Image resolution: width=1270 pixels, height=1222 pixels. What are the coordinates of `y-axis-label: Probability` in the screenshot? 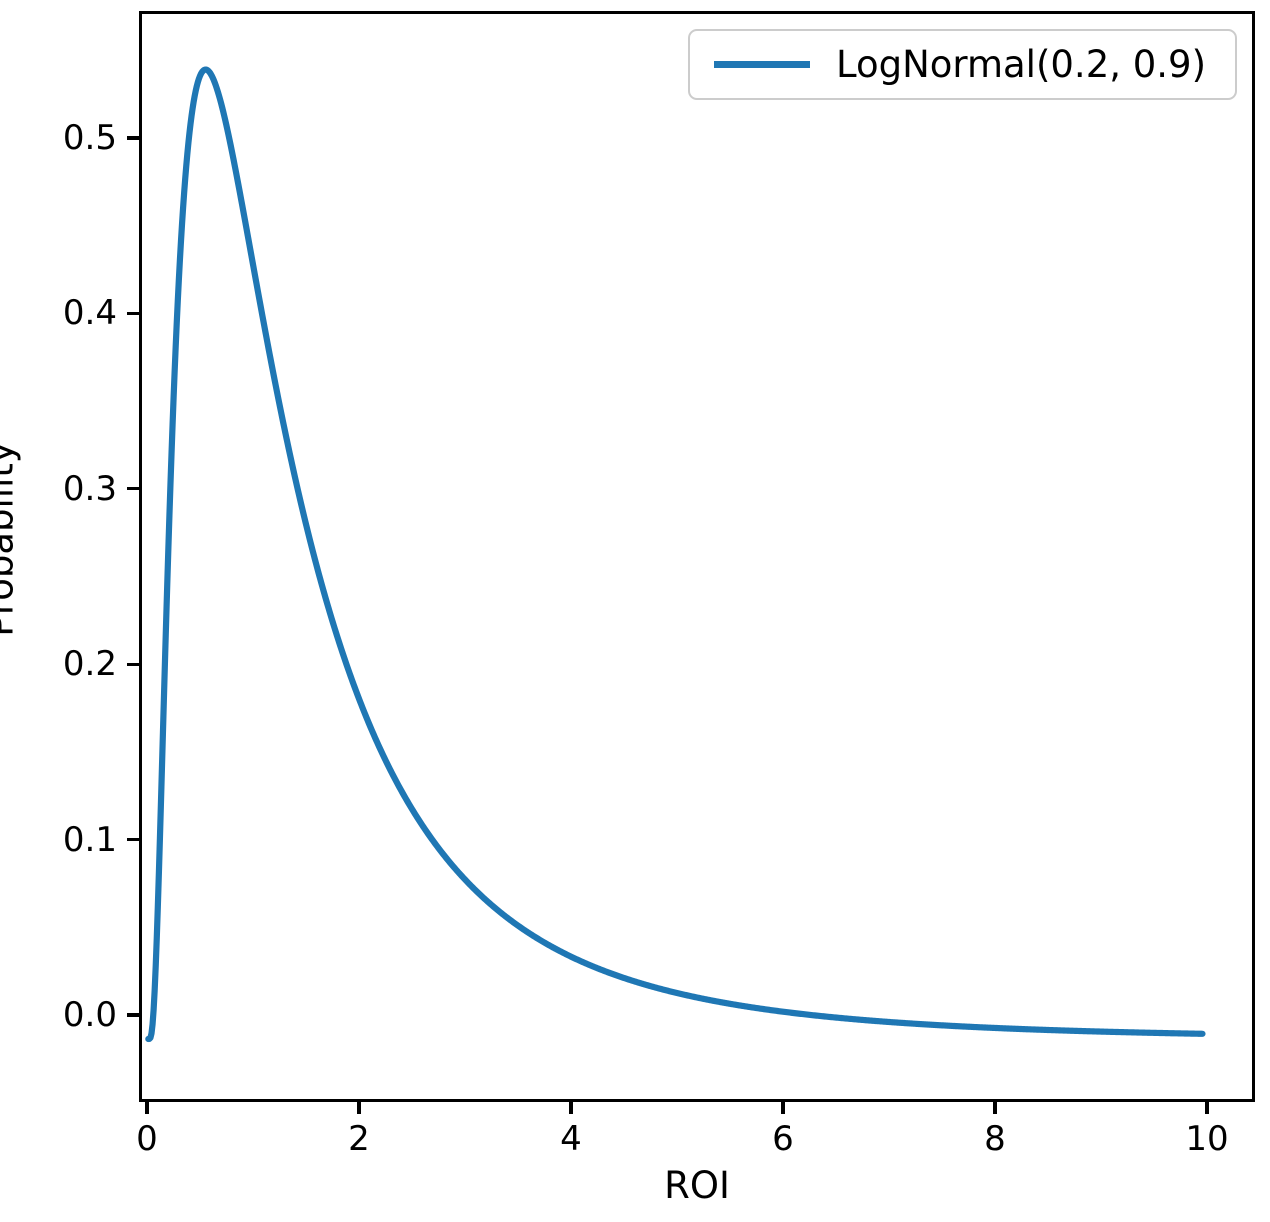 It's located at (11, 556).